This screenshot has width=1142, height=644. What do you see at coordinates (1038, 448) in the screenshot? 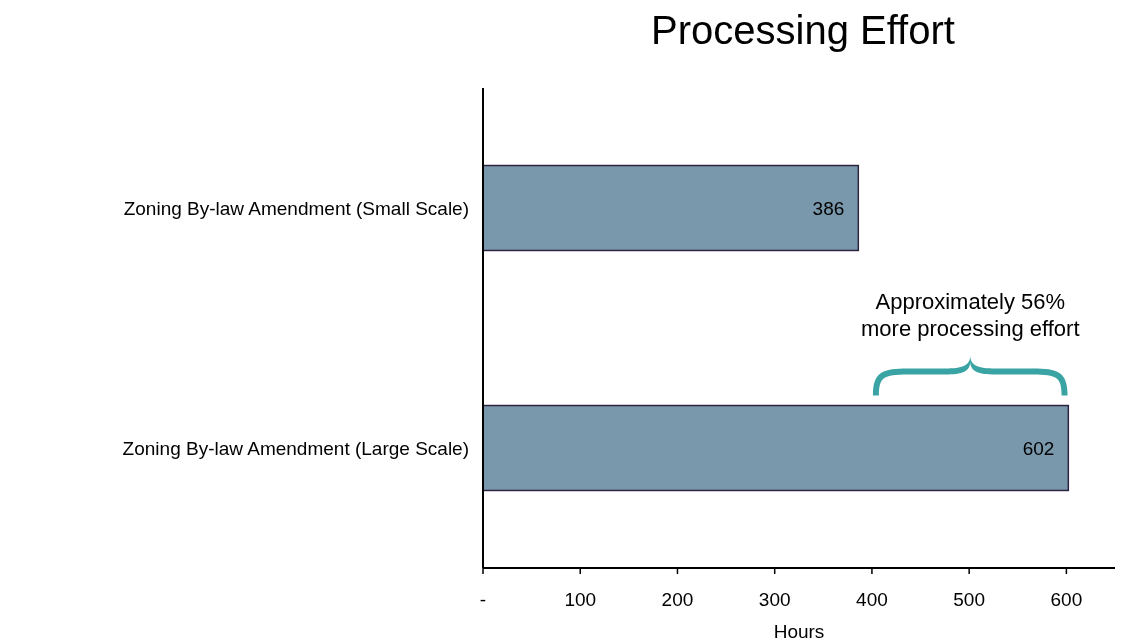
I see `data-label: 602` at bounding box center [1038, 448].